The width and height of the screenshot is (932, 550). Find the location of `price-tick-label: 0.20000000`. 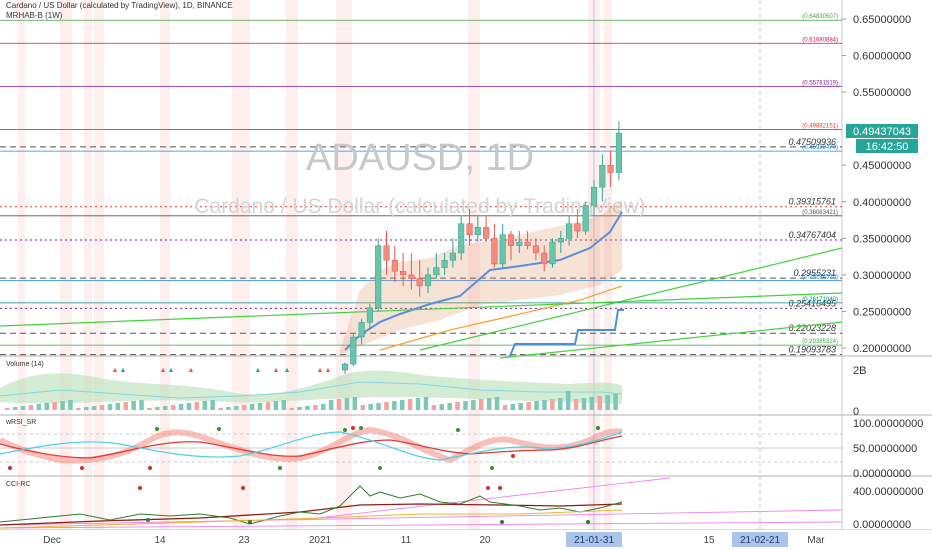

price-tick-label: 0.20000000 is located at coordinates (882, 349).